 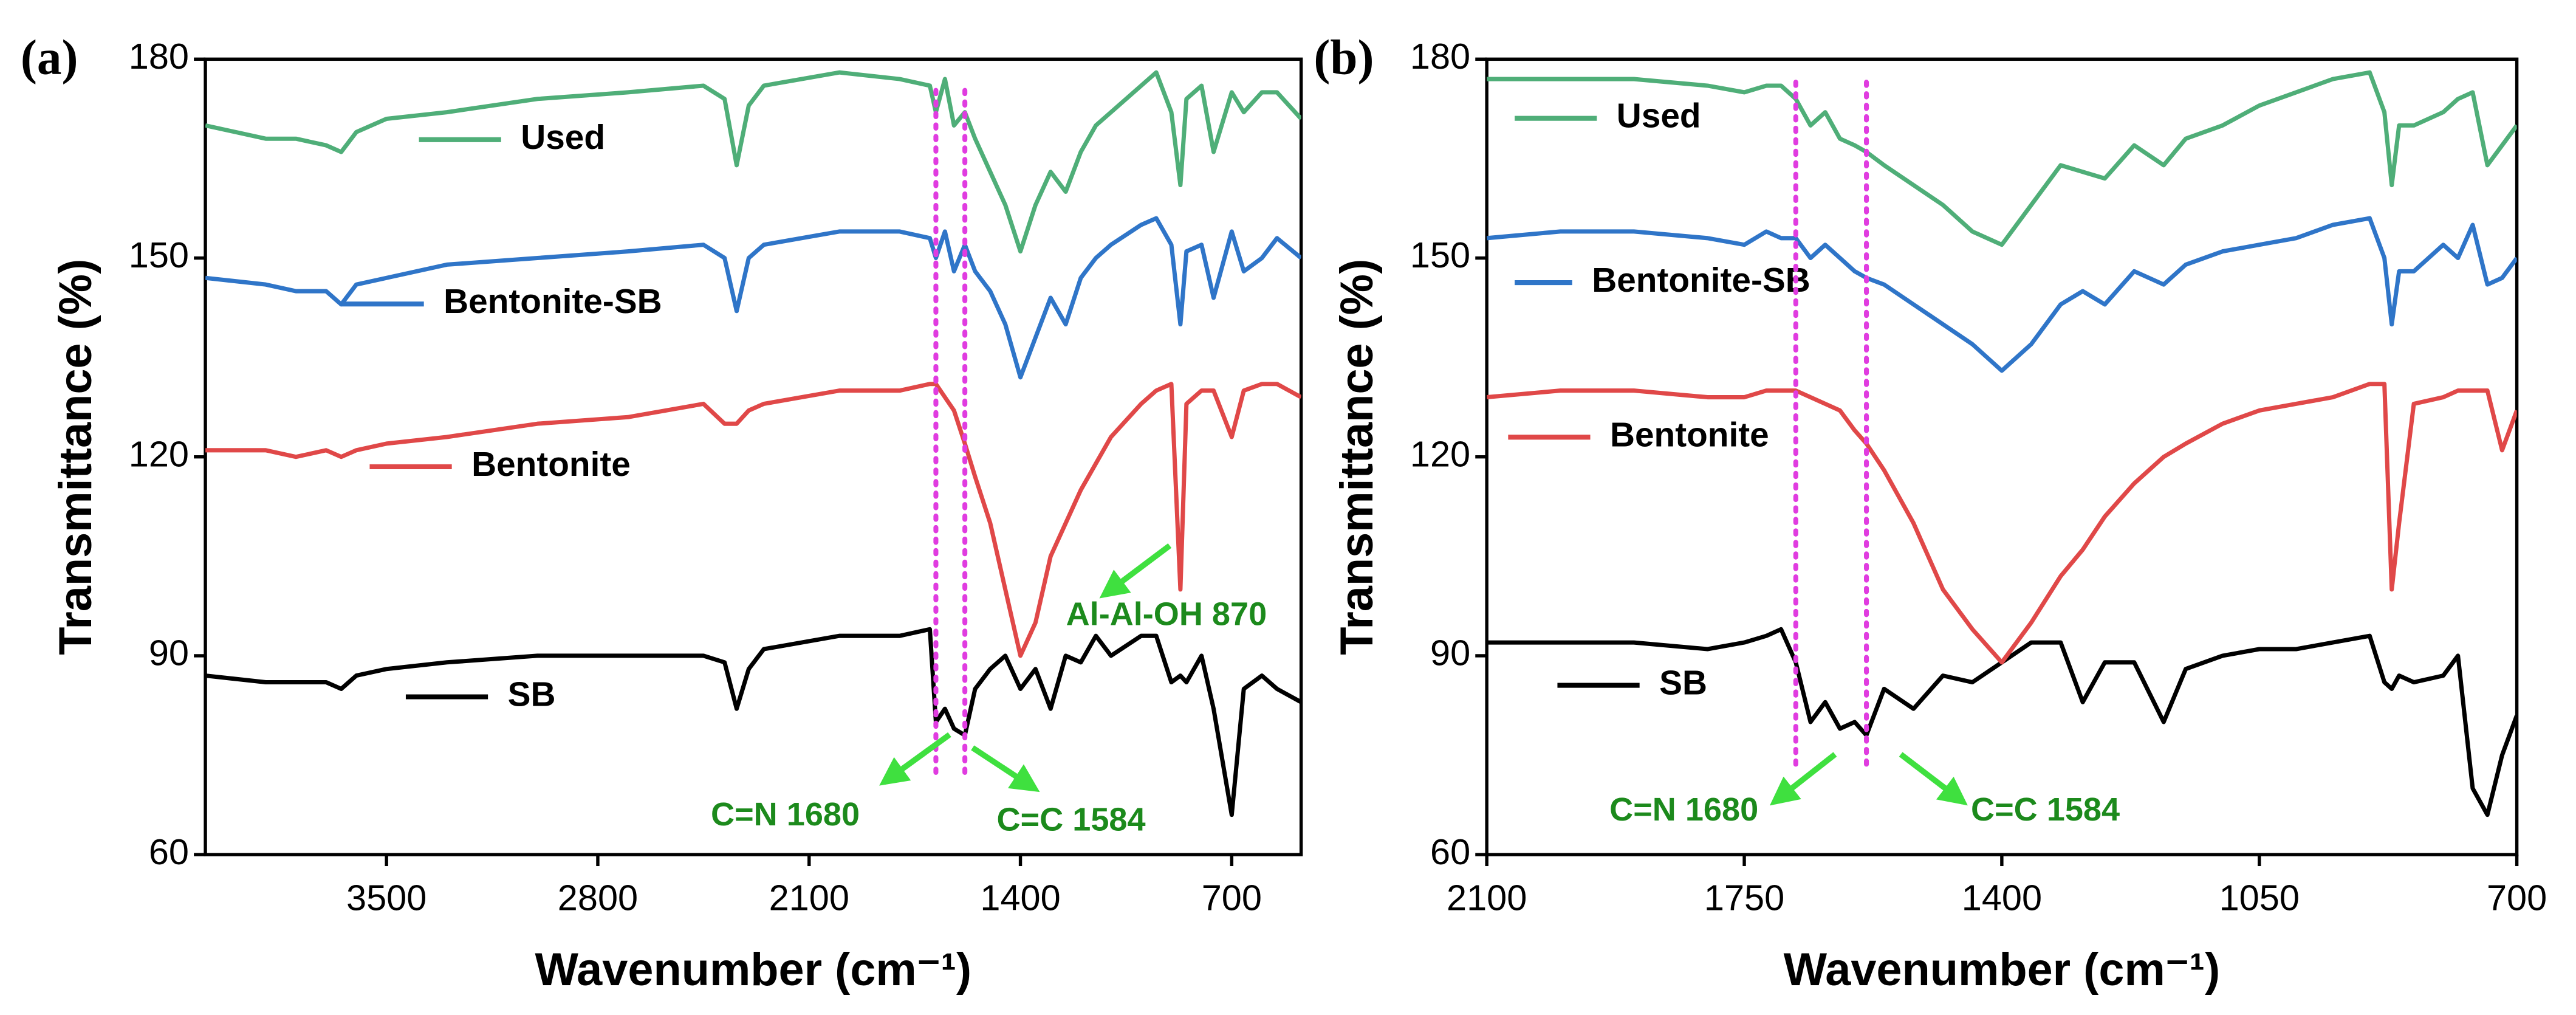 I want to click on x-tick-label: 3500, so click(x=386, y=898).